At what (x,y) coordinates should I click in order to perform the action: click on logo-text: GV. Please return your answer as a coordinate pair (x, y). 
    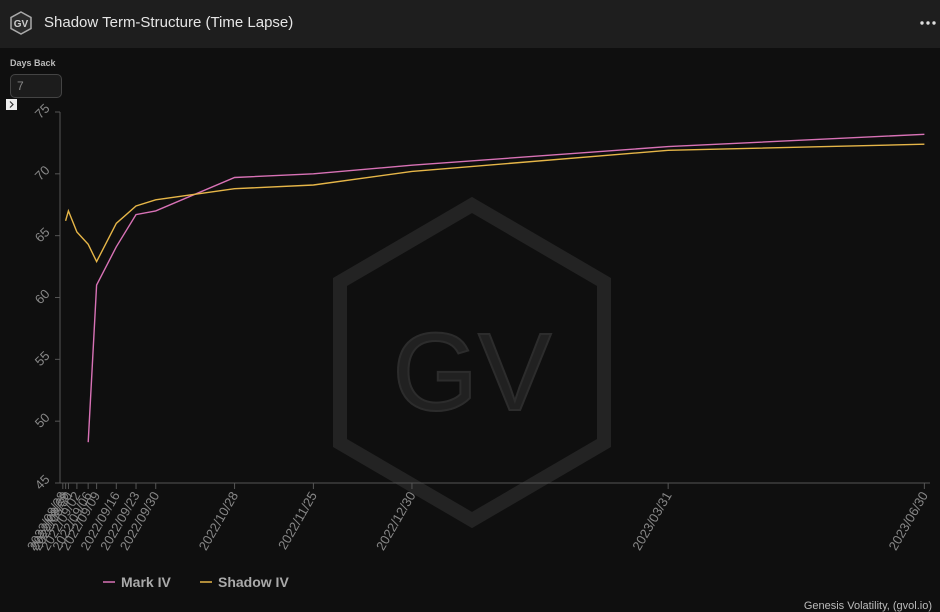
    Looking at the image, I should click on (21, 24).